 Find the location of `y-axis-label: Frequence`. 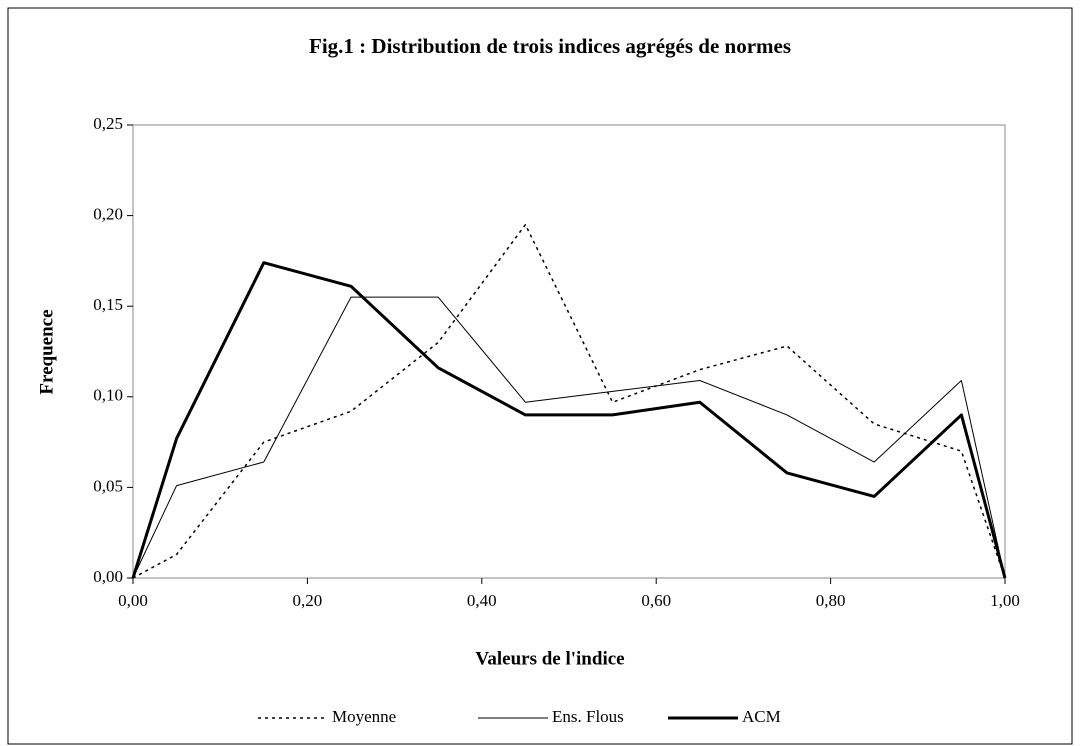

y-axis-label: Frequence is located at coordinates (46, 351).